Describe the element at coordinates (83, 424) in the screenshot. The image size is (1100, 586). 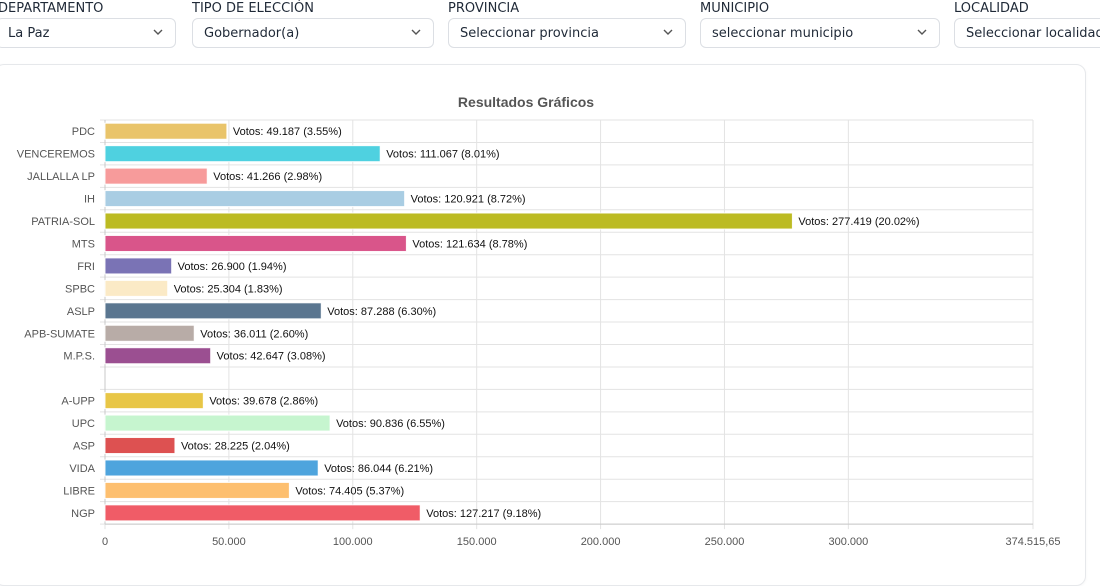
I see `category-label: UPC` at that location.